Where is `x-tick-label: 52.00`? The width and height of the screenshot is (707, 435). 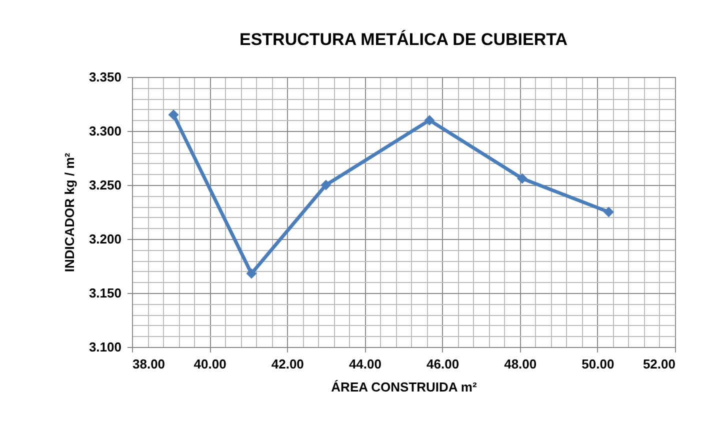 x-tick-label: 52.00 is located at coordinates (659, 364).